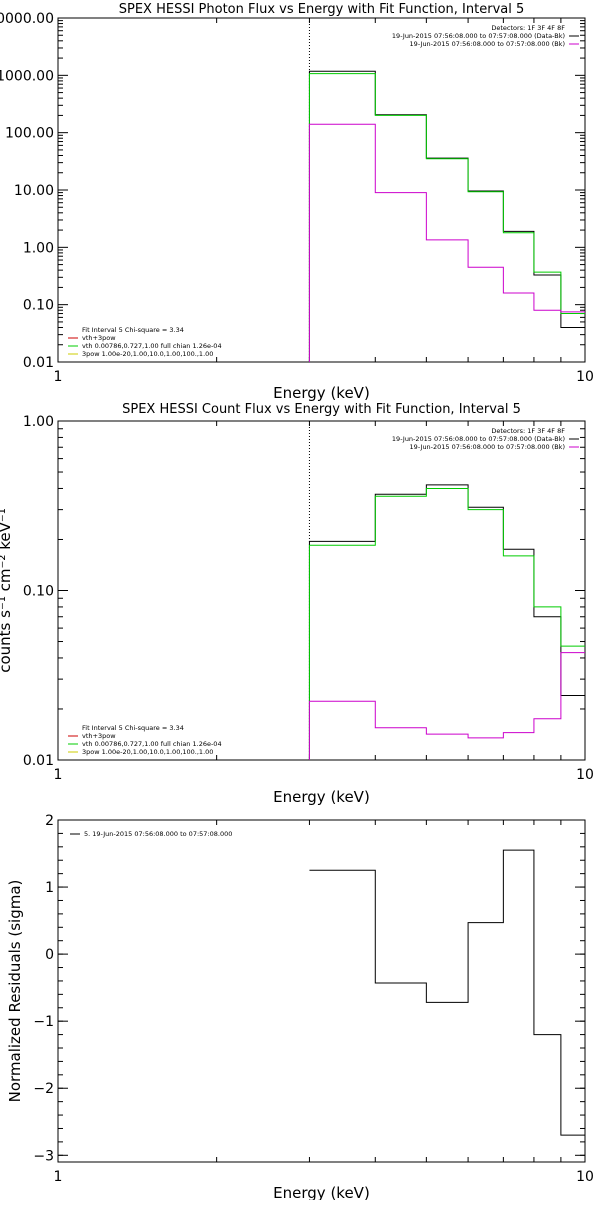 This screenshot has width=600, height=1205. Describe the element at coordinates (27, 19) in the screenshot. I see `y-tick-label: 0000.00` at that location.